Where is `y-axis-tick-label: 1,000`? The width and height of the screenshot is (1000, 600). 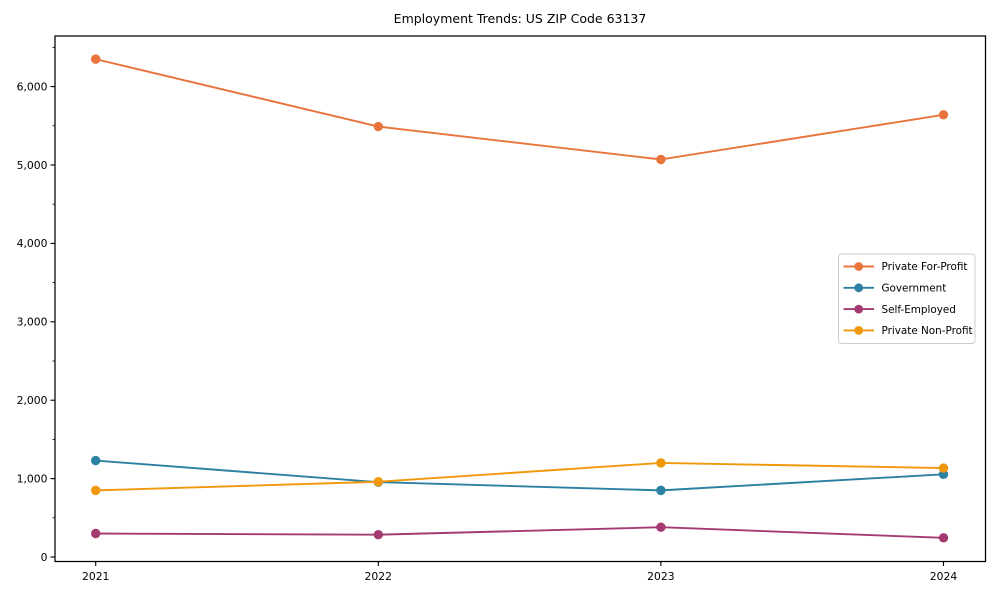 y-axis-tick-label: 1,000 is located at coordinates (32, 478).